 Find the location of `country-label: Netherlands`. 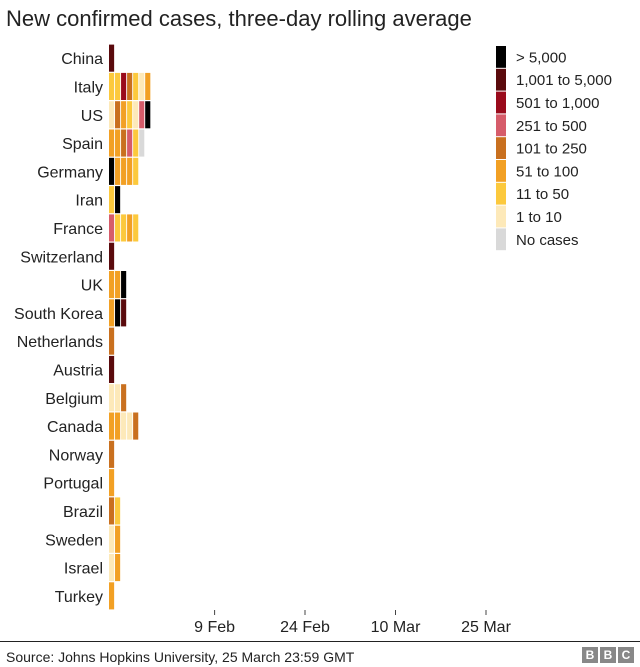

country-label: Netherlands is located at coordinates (60, 342).